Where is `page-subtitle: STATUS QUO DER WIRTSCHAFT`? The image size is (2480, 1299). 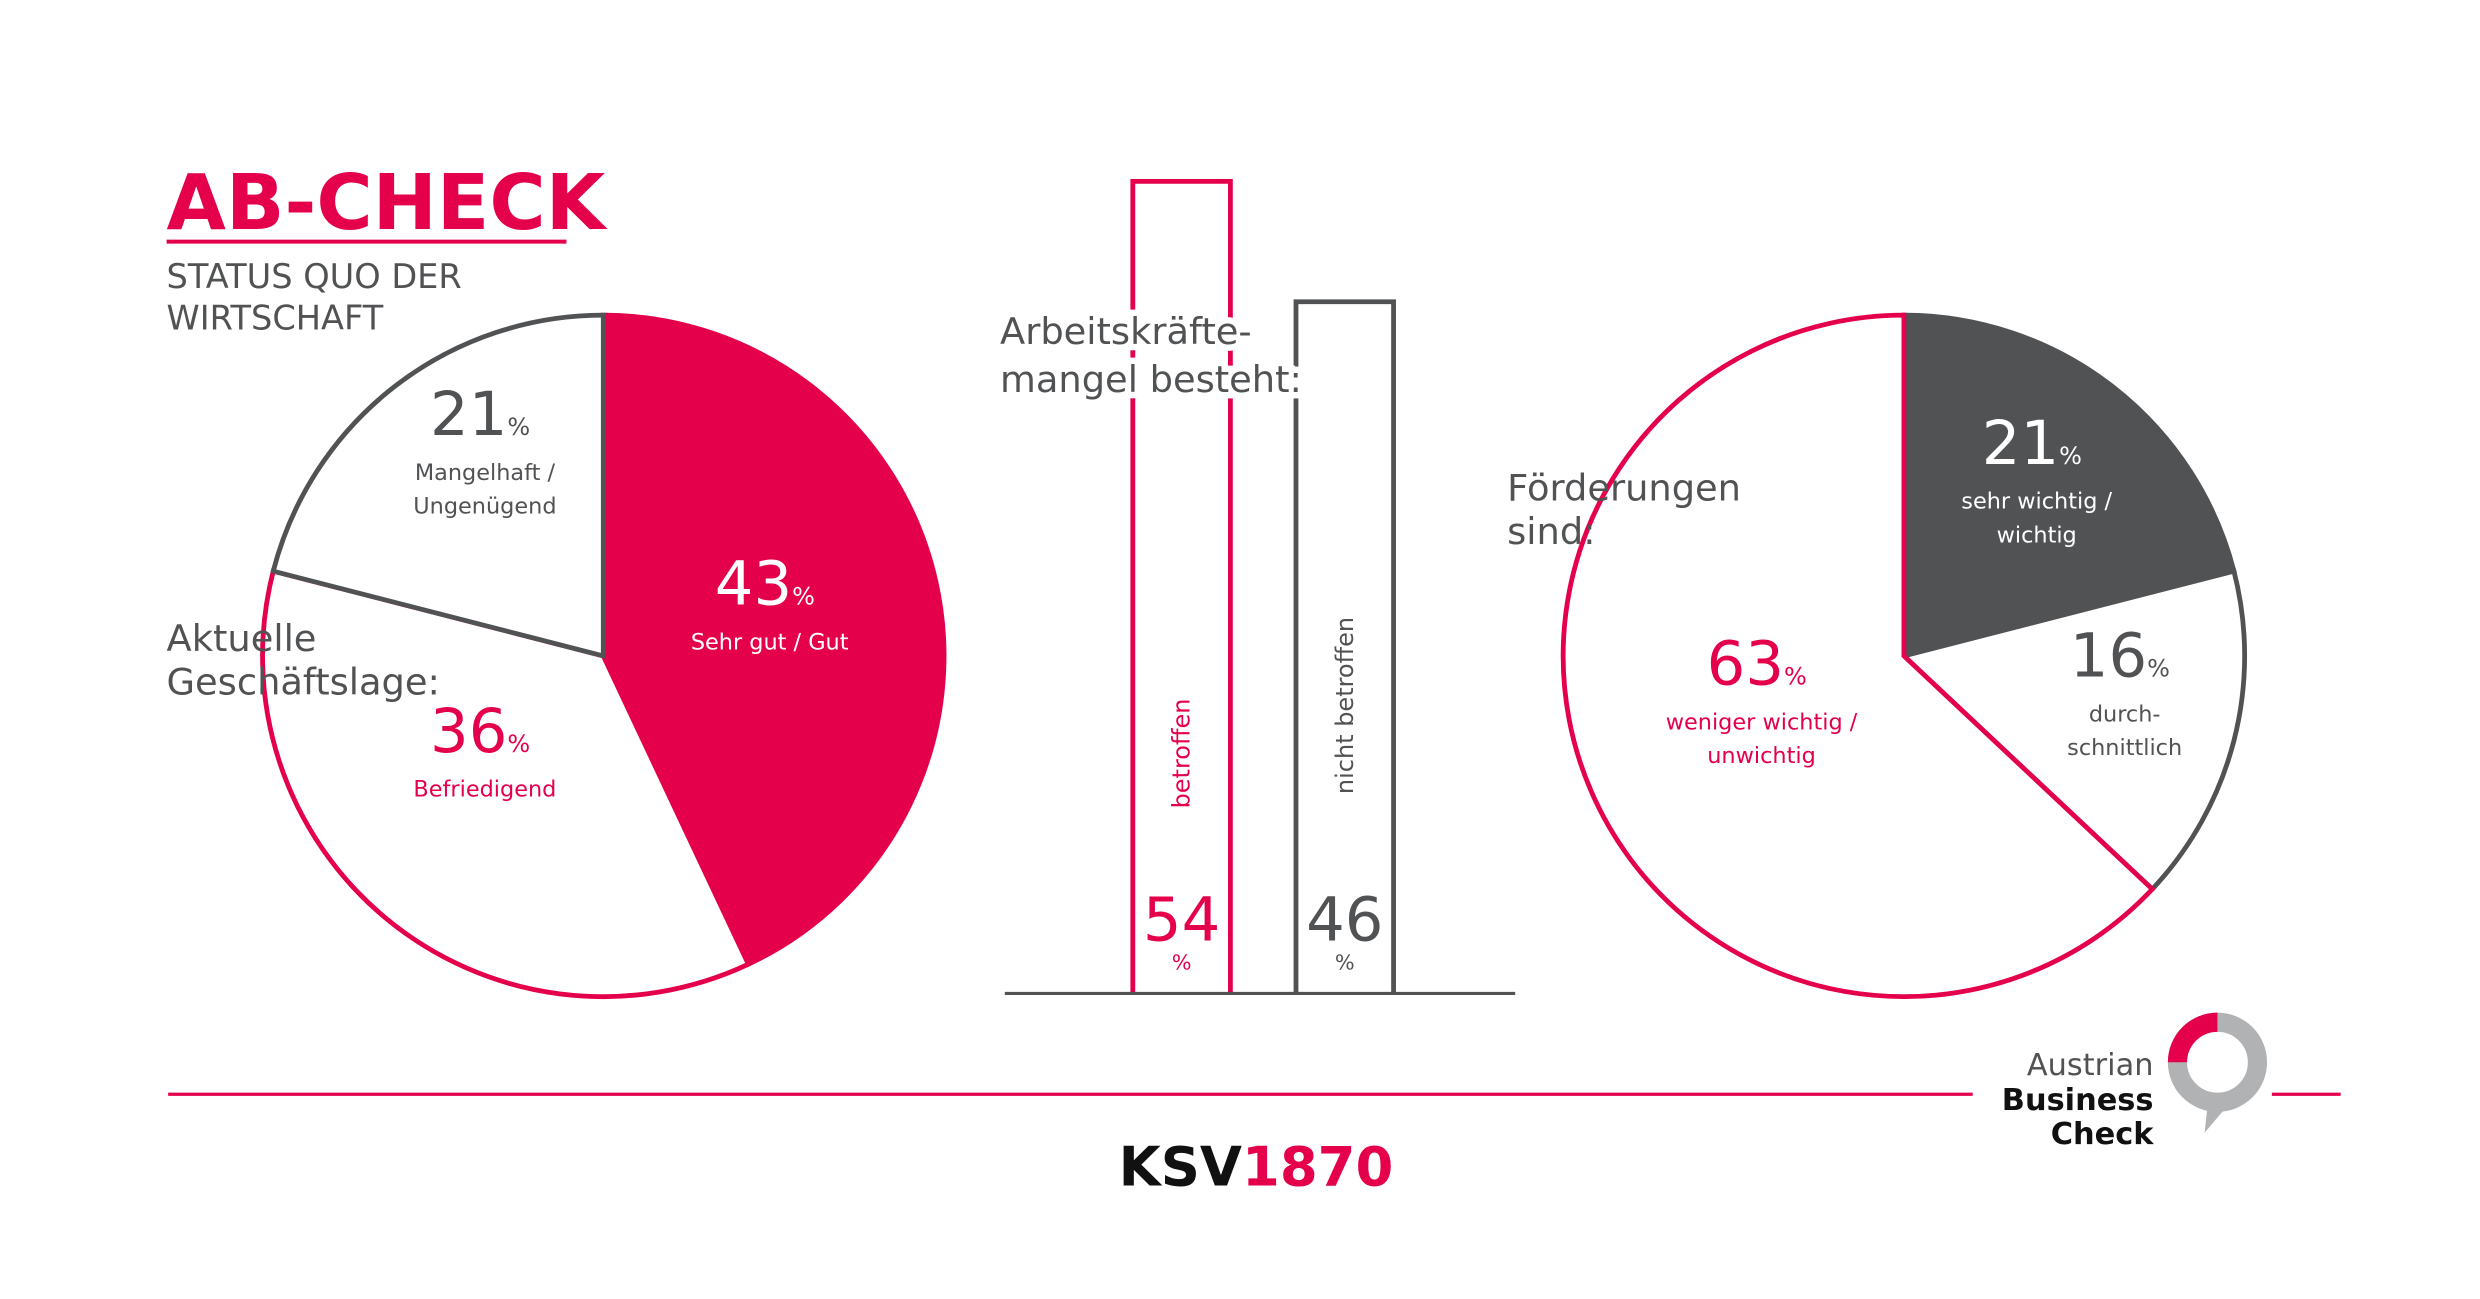 page-subtitle: STATUS QUO DER WIRTSCHAFT is located at coordinates (314, 297).